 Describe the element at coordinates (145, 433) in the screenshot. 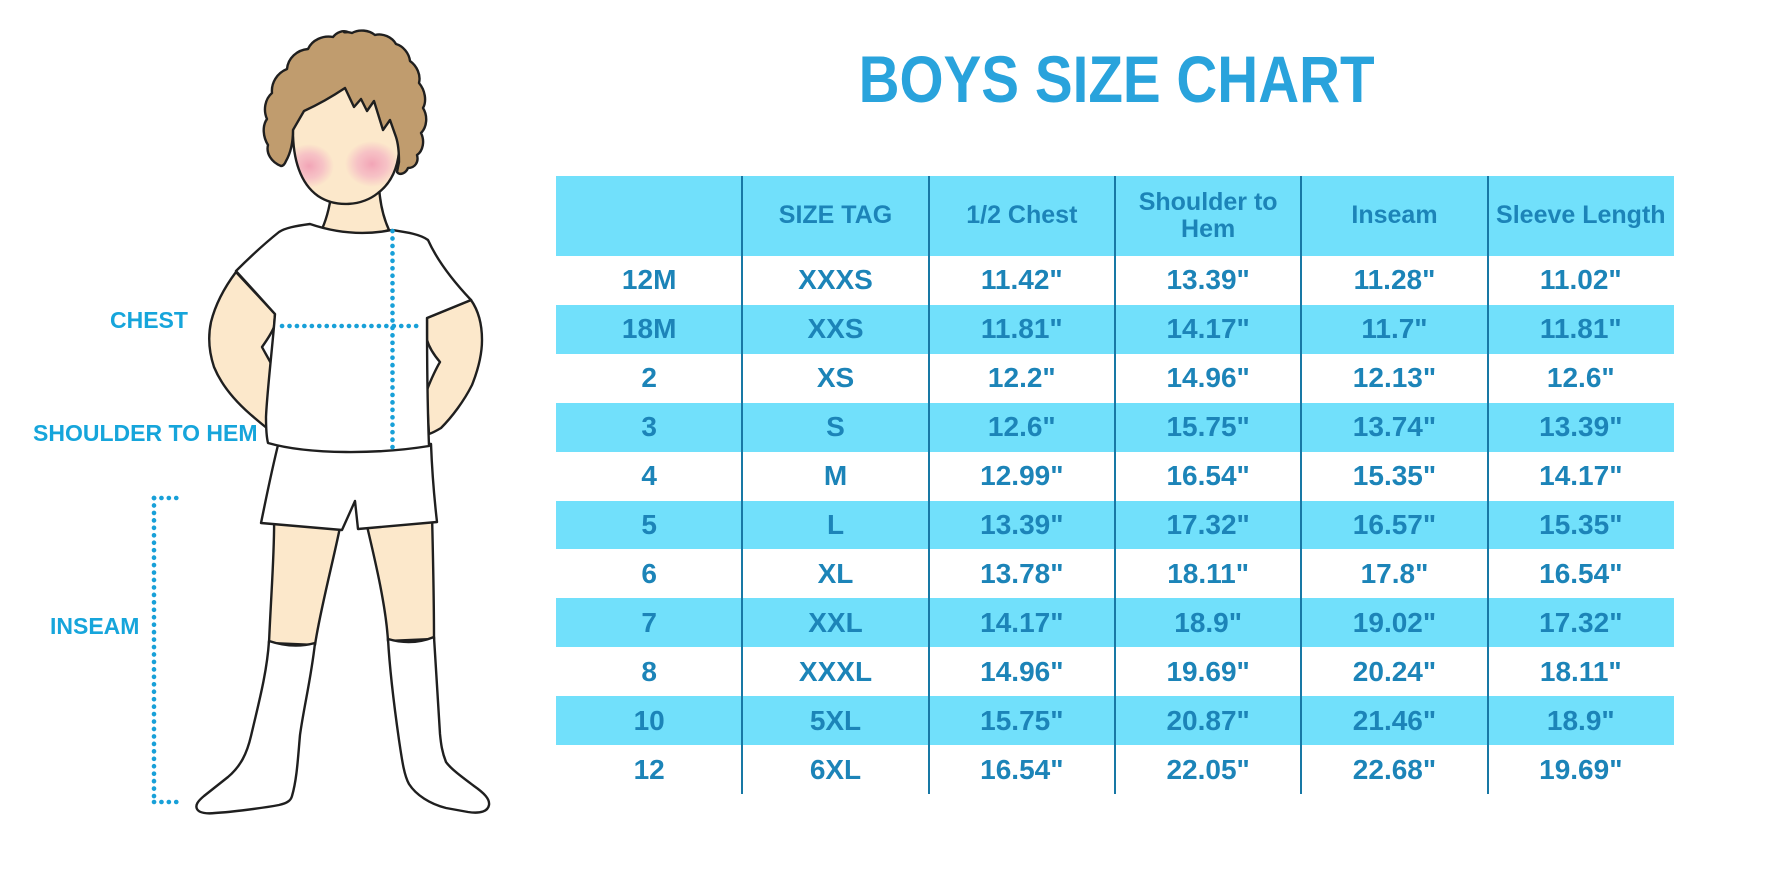

I see `svg-text: SHOULDER TO HEM` at that location.